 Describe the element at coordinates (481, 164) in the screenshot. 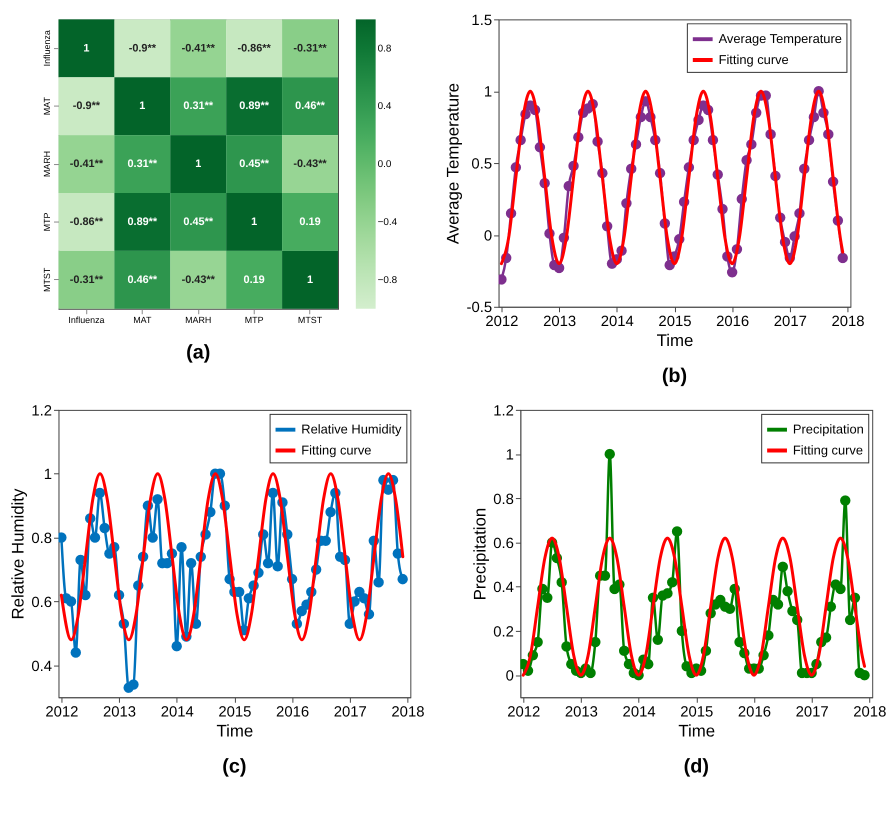

I see `y-tick-label: 0.5` at that location.